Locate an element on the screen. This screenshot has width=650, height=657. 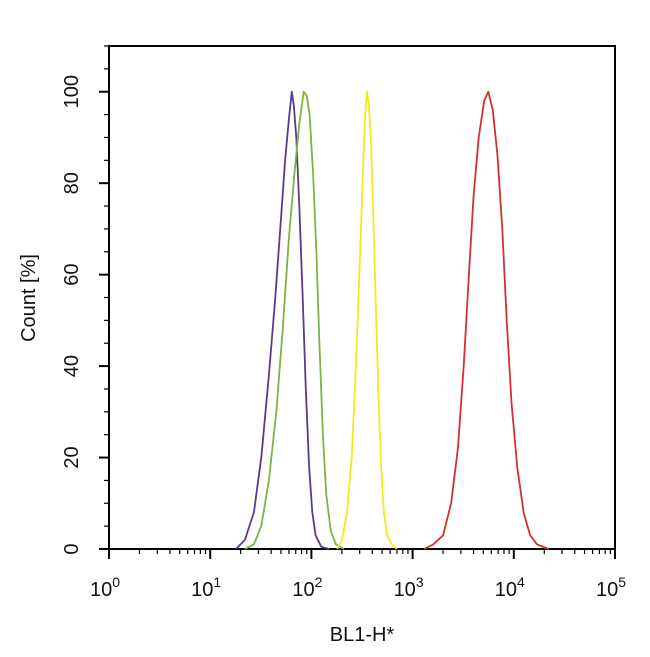
y-tick-label: 60 is located at coordinates (72, 274).